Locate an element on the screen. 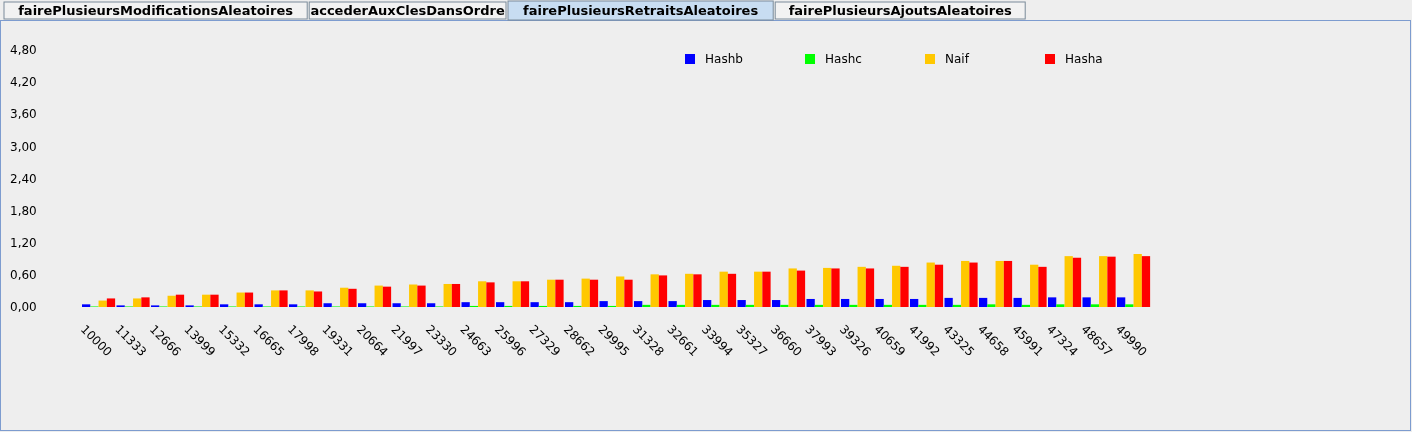 The image size is (1412, 432). y-tick-label: 4,20 is located at coordinates (23, 82).